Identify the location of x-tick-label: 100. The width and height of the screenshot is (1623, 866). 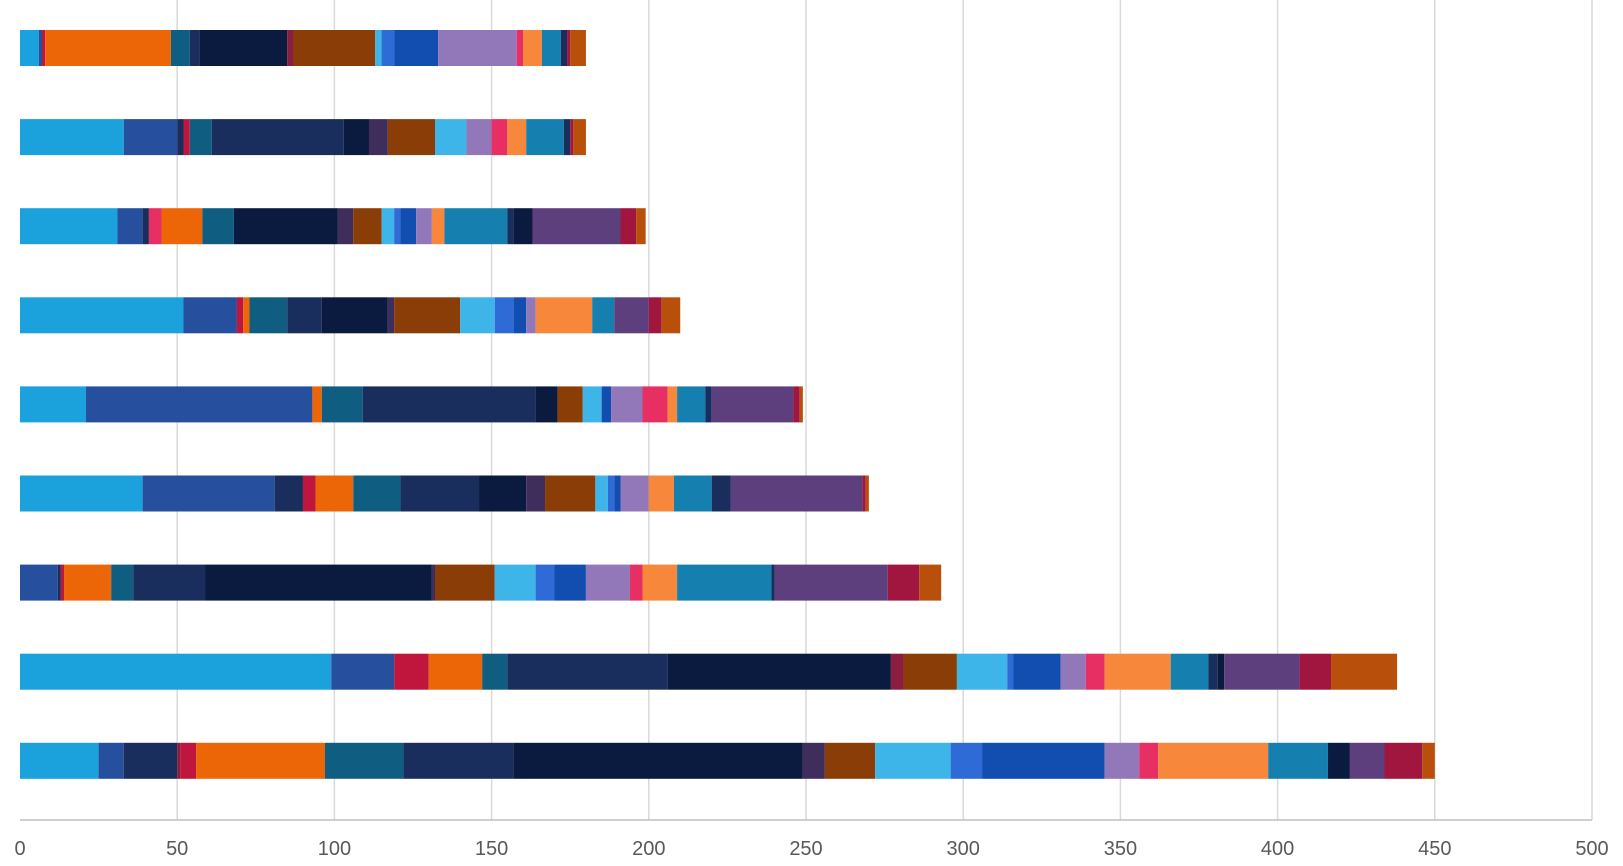
(334, 849).